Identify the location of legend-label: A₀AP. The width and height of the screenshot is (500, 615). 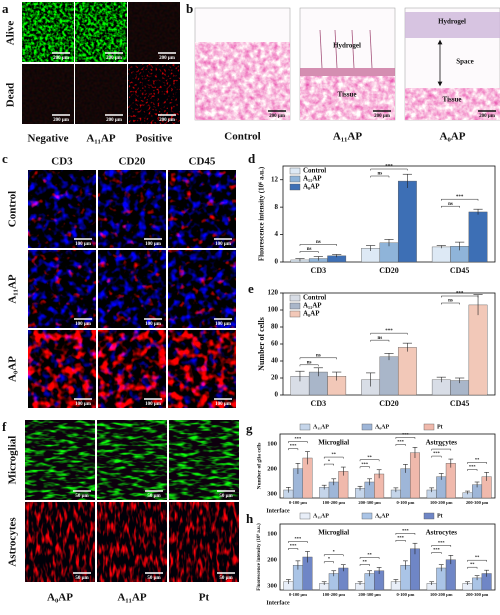
(382, 516).